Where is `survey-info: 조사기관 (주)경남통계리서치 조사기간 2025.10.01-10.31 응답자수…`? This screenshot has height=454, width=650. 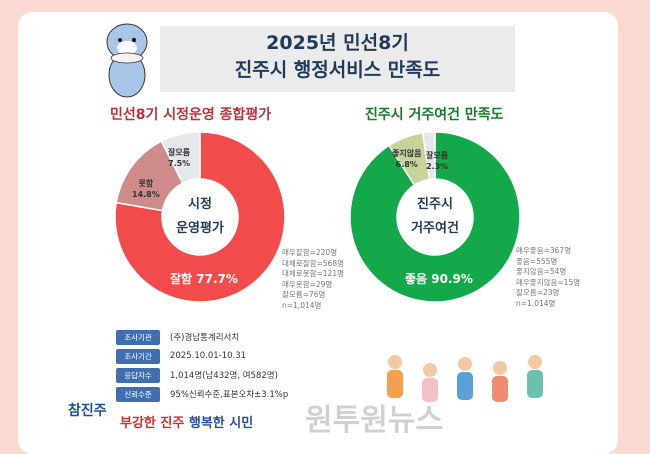 survey-info: 조사기관 (주)경남통계리서치 조사기간 2025.10.01-10.31 응답자수… is located at coordinates (202, 366).